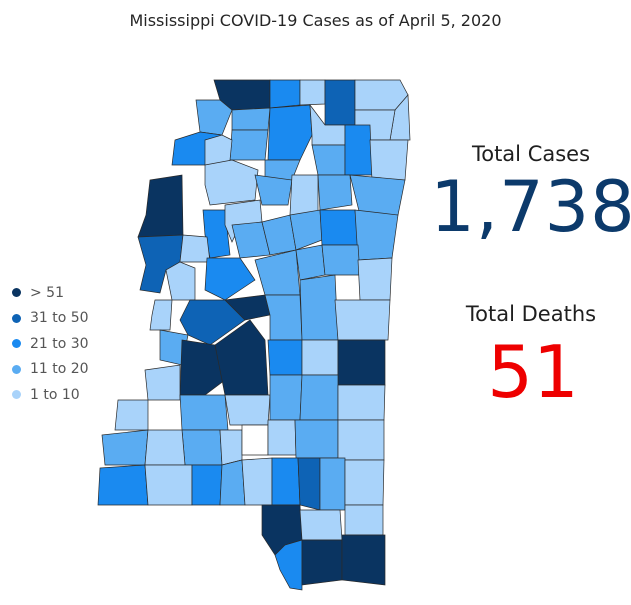 The width and height of the screenshot is (631, 605). I want to click on county-choctaw, so click(310, 262).